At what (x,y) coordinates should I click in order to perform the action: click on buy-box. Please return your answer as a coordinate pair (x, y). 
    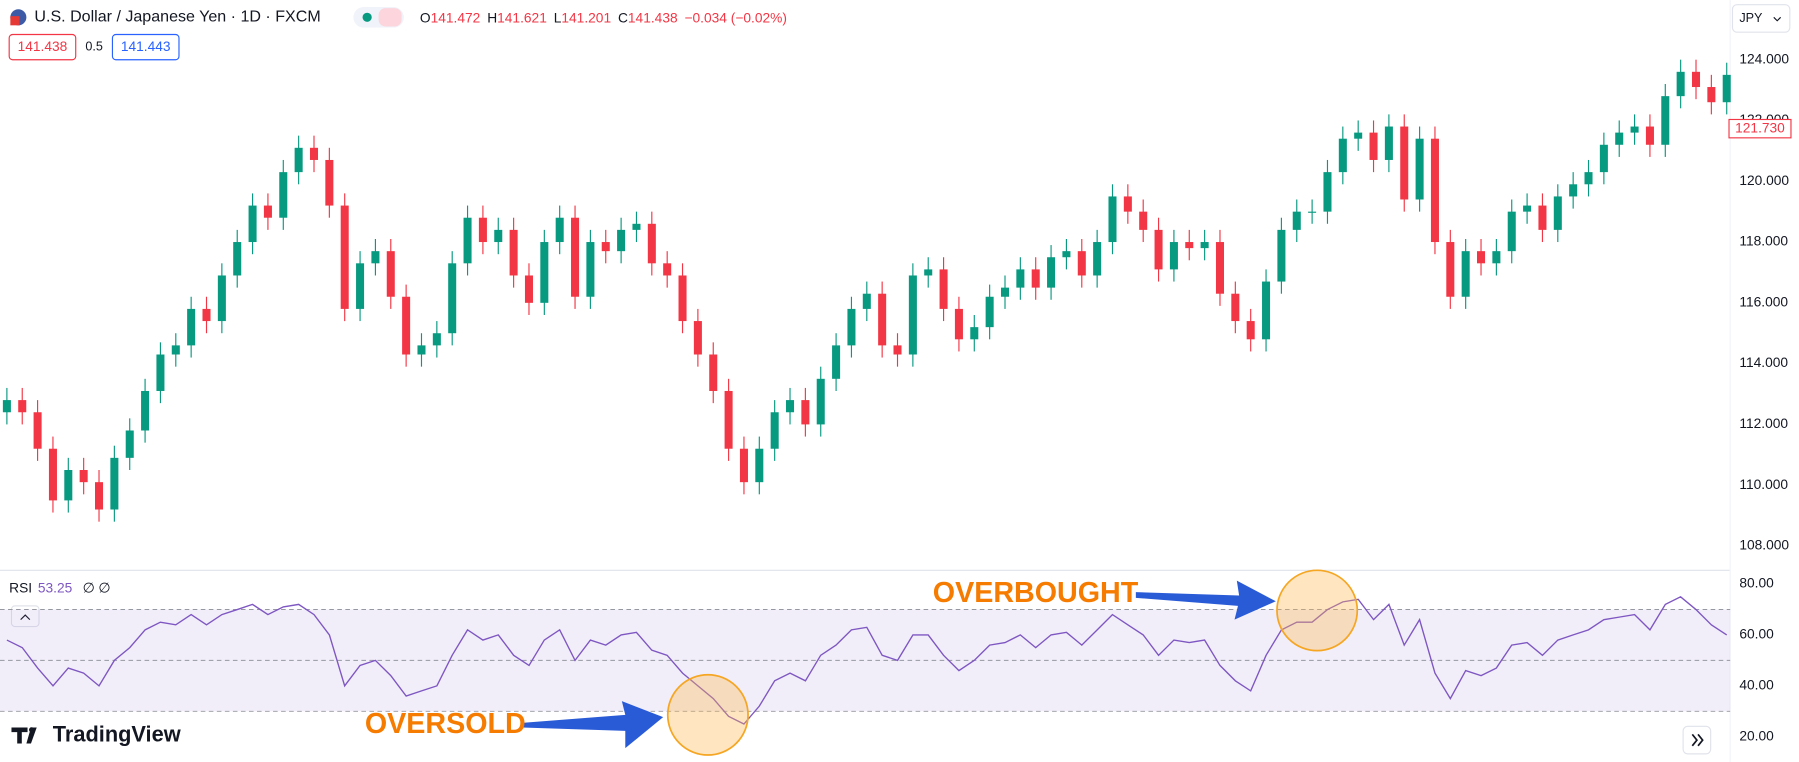
    Looking at the image, I should click on (145, 47).